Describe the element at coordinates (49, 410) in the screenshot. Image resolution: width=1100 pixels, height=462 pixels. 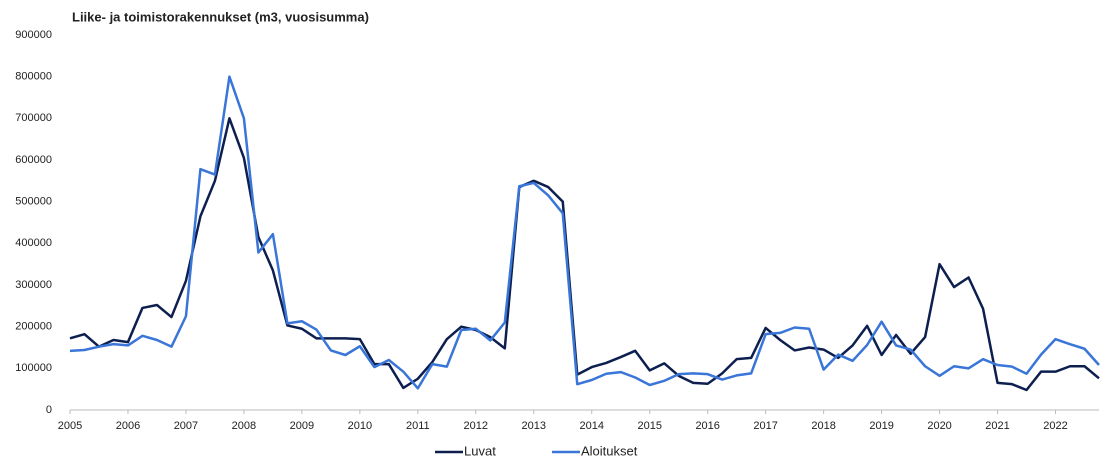
I see `y-tick-label: 0` at that location.